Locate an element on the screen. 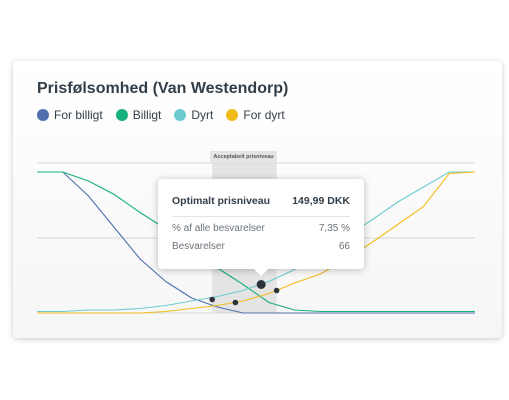  tooltip-row-label: % af alle besvarelser is located at coordinates (218, 228).